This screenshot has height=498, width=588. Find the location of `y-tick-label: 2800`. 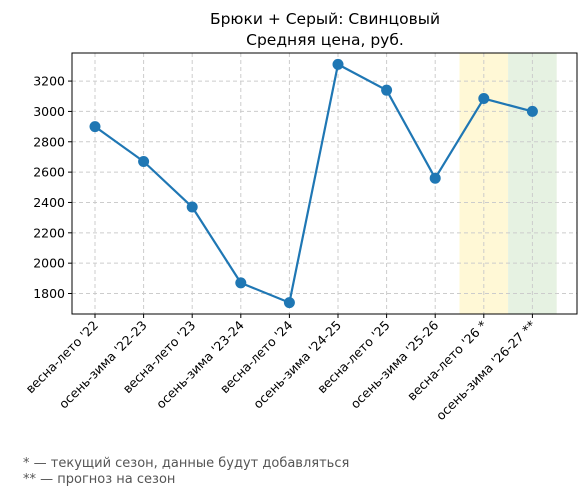

y-tick-label: 2800 is located at coordinates (49, 141).